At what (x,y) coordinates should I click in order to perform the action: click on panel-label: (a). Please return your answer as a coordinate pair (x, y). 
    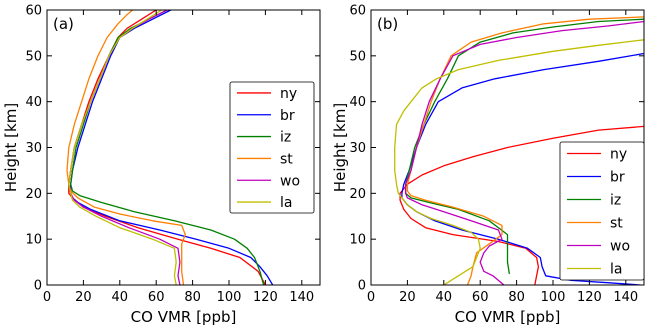
    Looking at the image, I should click on (63, 24).